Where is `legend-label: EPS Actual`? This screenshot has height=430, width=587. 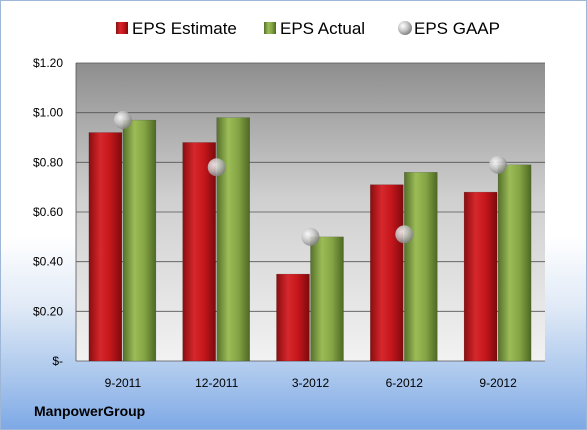
legend-label: EPS Actual is located at coordinates (322, 28).